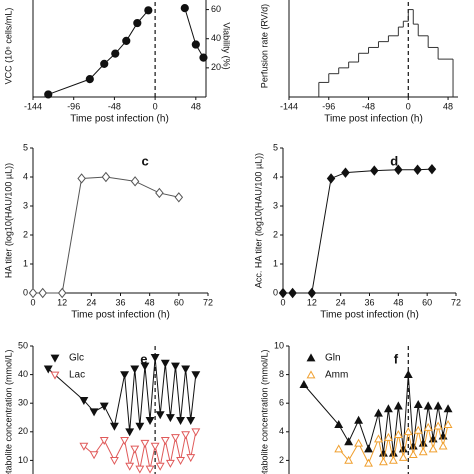 The height and width of the screenshot is (474, 474). I want to click on y2-tick-label: 40, so click(216, 38).